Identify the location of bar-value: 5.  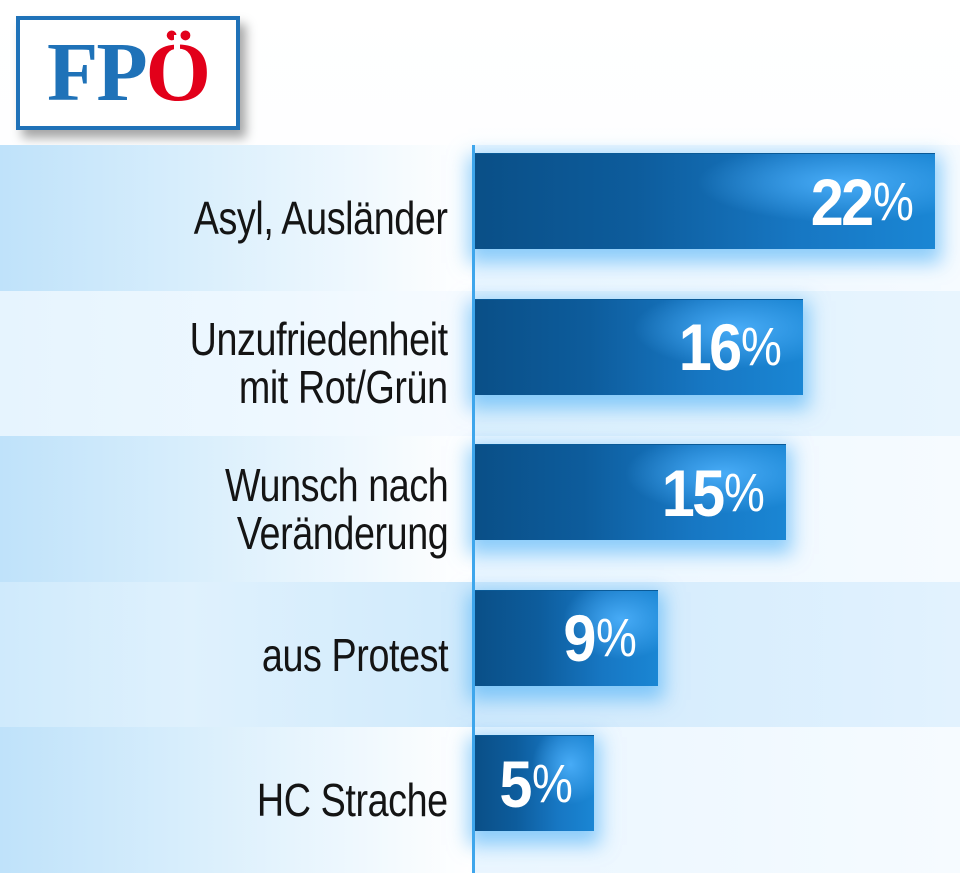
(516, 783).